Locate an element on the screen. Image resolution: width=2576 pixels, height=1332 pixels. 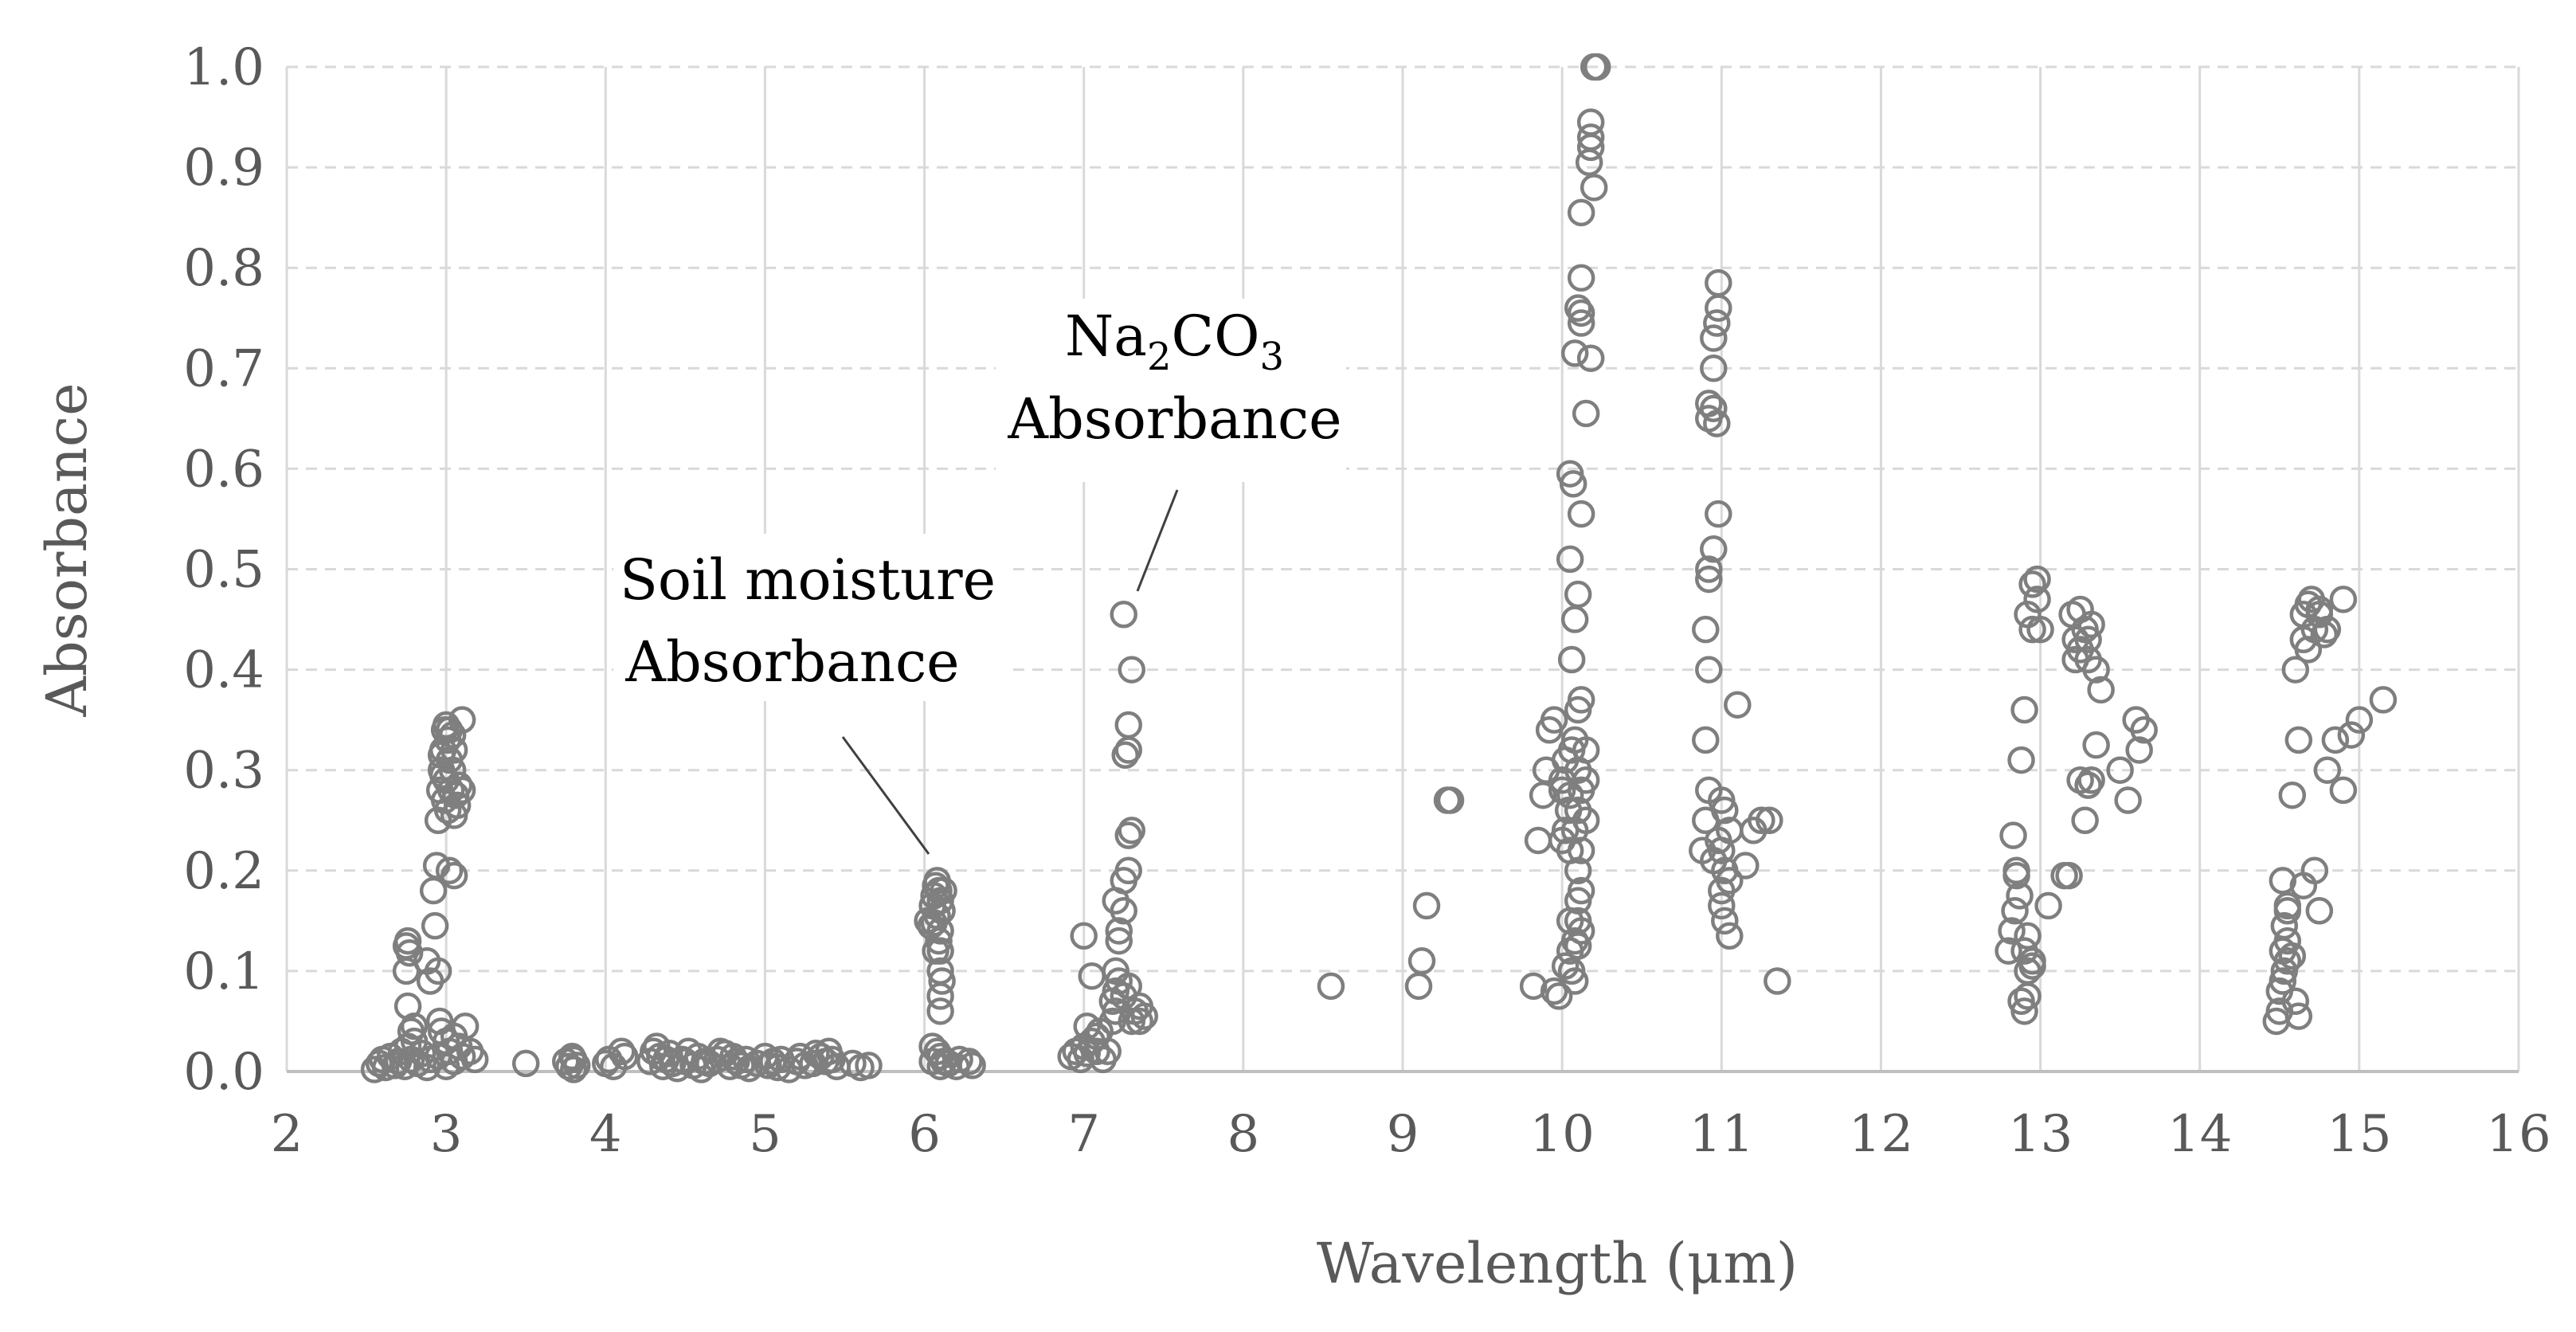
x-tick-label: 7 is located at coordinates (1083, 1134).